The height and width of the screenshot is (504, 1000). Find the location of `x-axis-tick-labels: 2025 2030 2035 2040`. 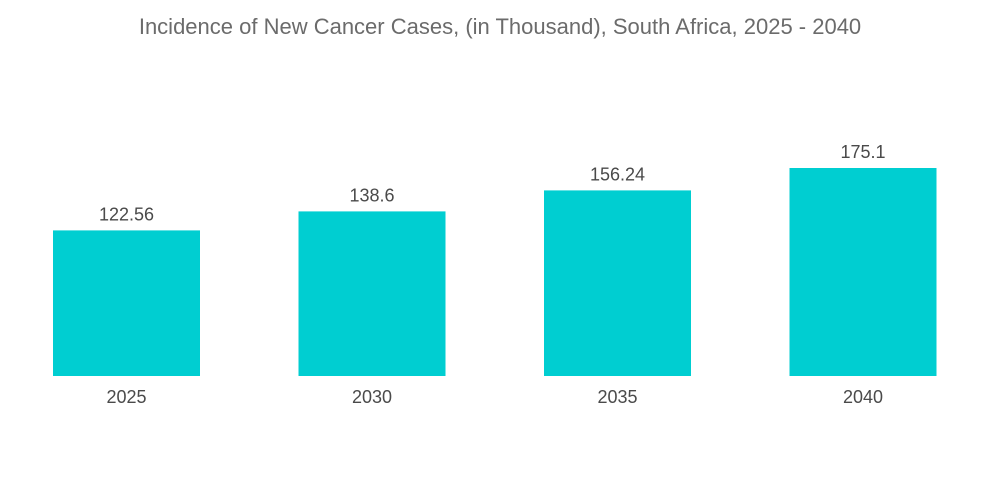

x-axis-tick-labels: 2025 2030 2035 2040 is located at coordinates (494, 397).